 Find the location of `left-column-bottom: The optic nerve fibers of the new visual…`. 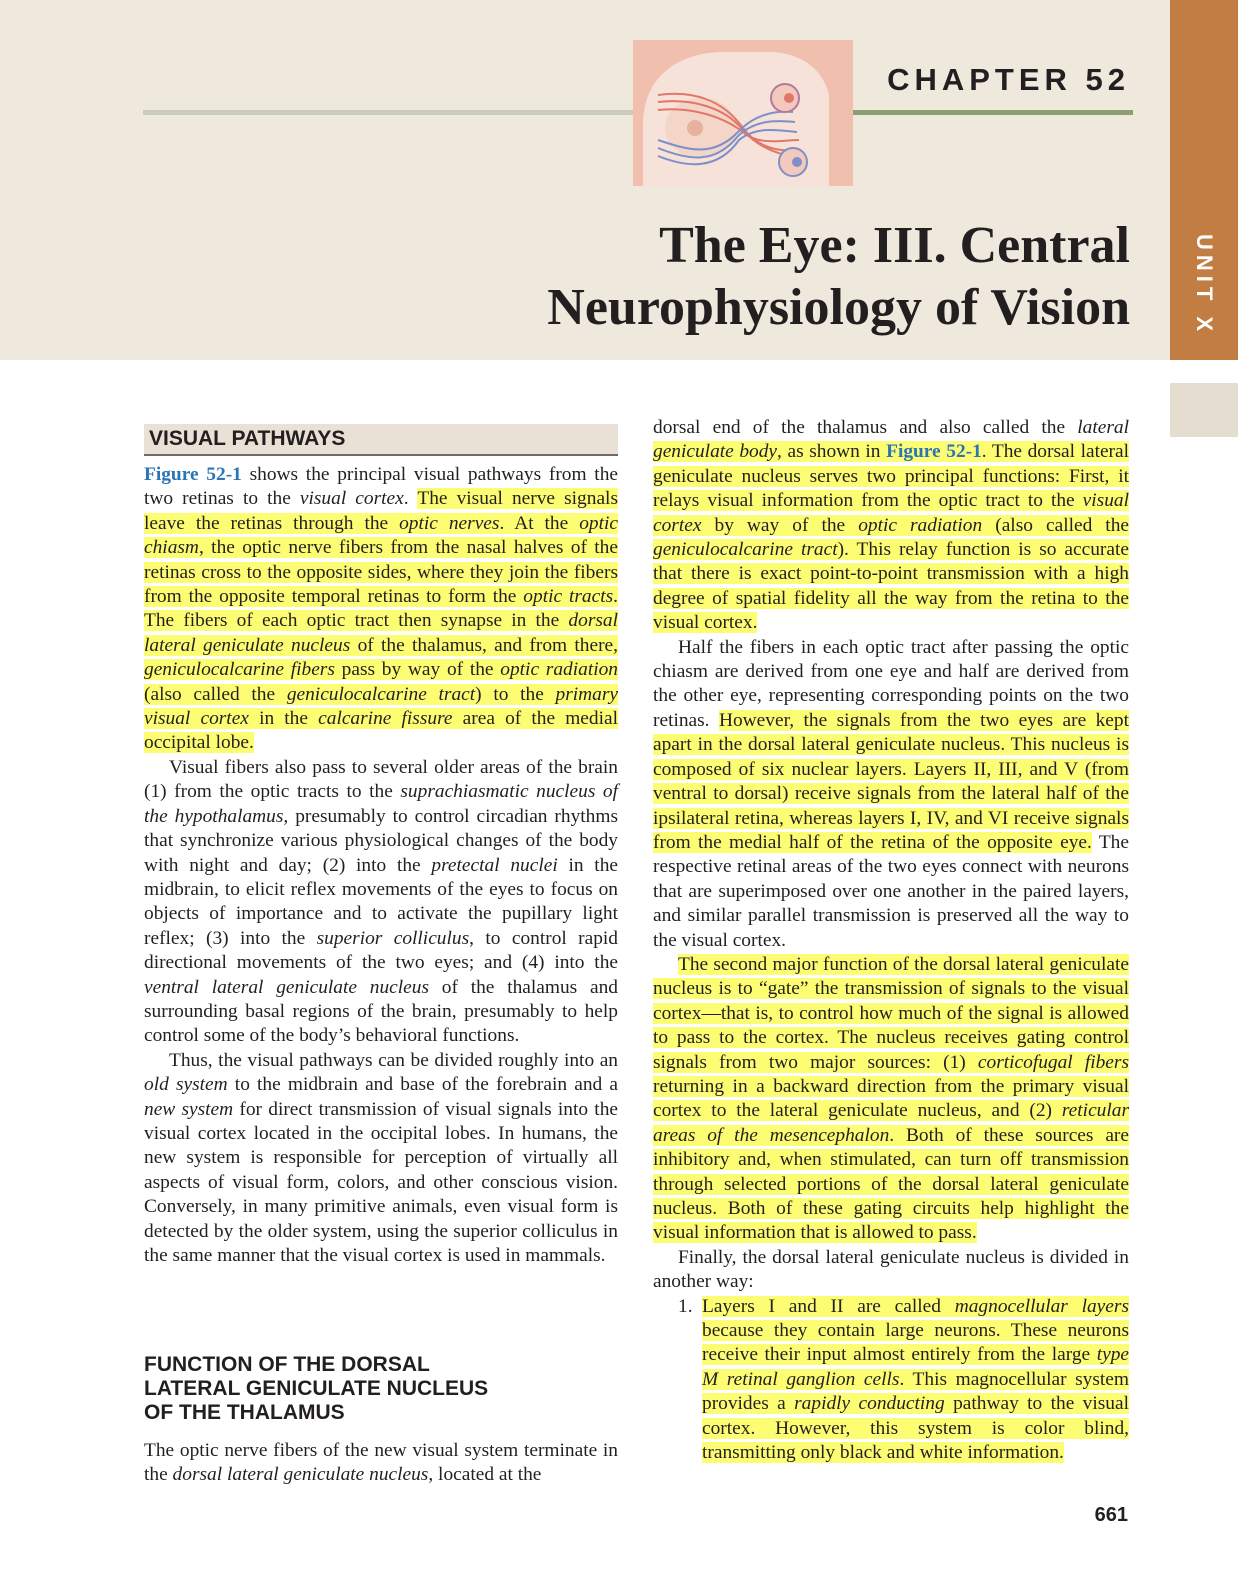

left-column-bottom: The optic nerve fibers of the new visual… is located at coordinates (381, 1463).